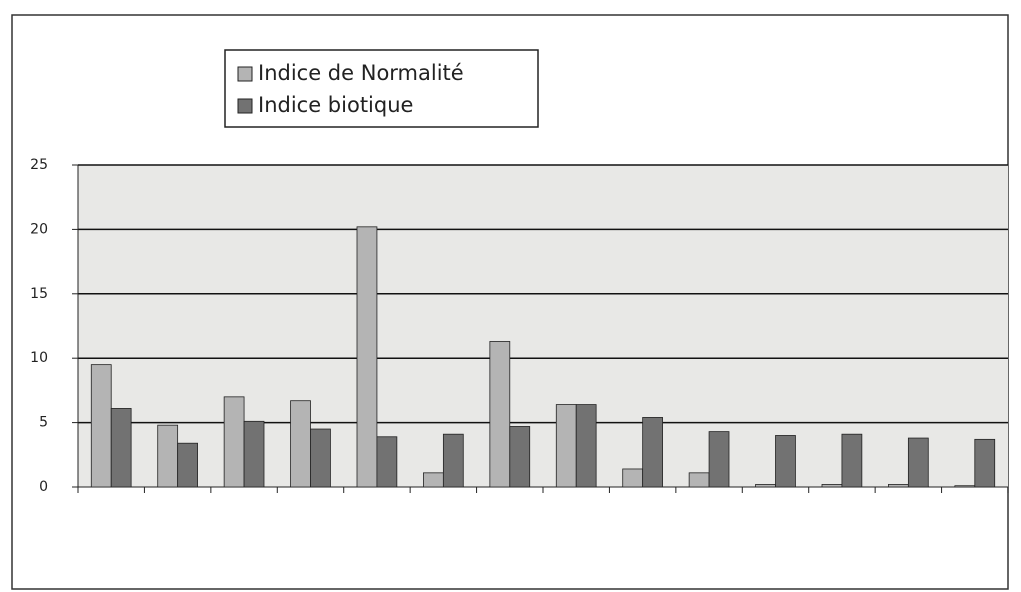 The image size is (1021, 592). I want to click on legend-box, so click(381, 88).